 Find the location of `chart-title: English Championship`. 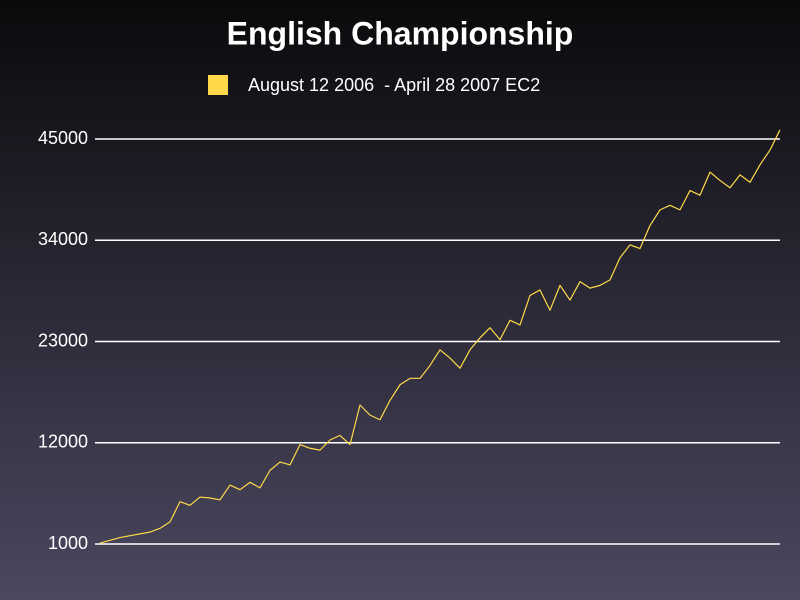

chart-title: English Championship is located at coordinates (400, 33).